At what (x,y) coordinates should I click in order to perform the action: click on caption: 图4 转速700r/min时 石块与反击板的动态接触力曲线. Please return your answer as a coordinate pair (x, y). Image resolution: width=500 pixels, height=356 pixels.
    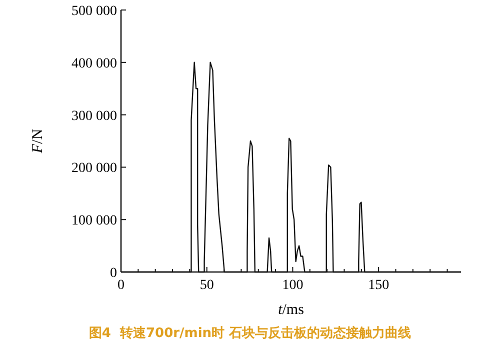
    Looking at the image, I should click on (250, 333).